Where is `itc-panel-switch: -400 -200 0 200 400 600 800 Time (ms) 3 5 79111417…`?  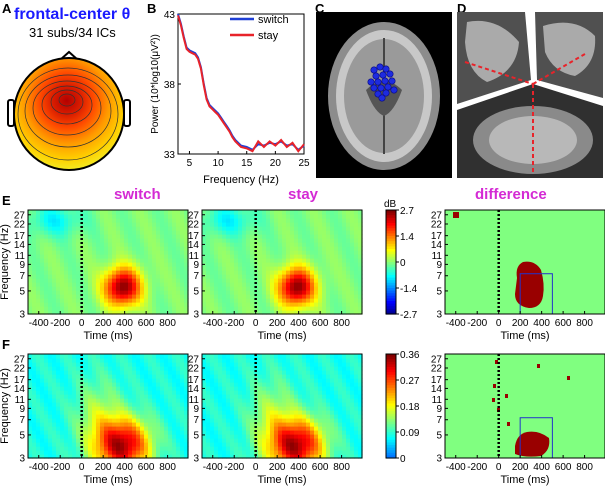 itc-panel-switch: -400 -200 0 200 400 600 800 Time (ms) 3 5 79111417… is located at coordinates (94, 419).